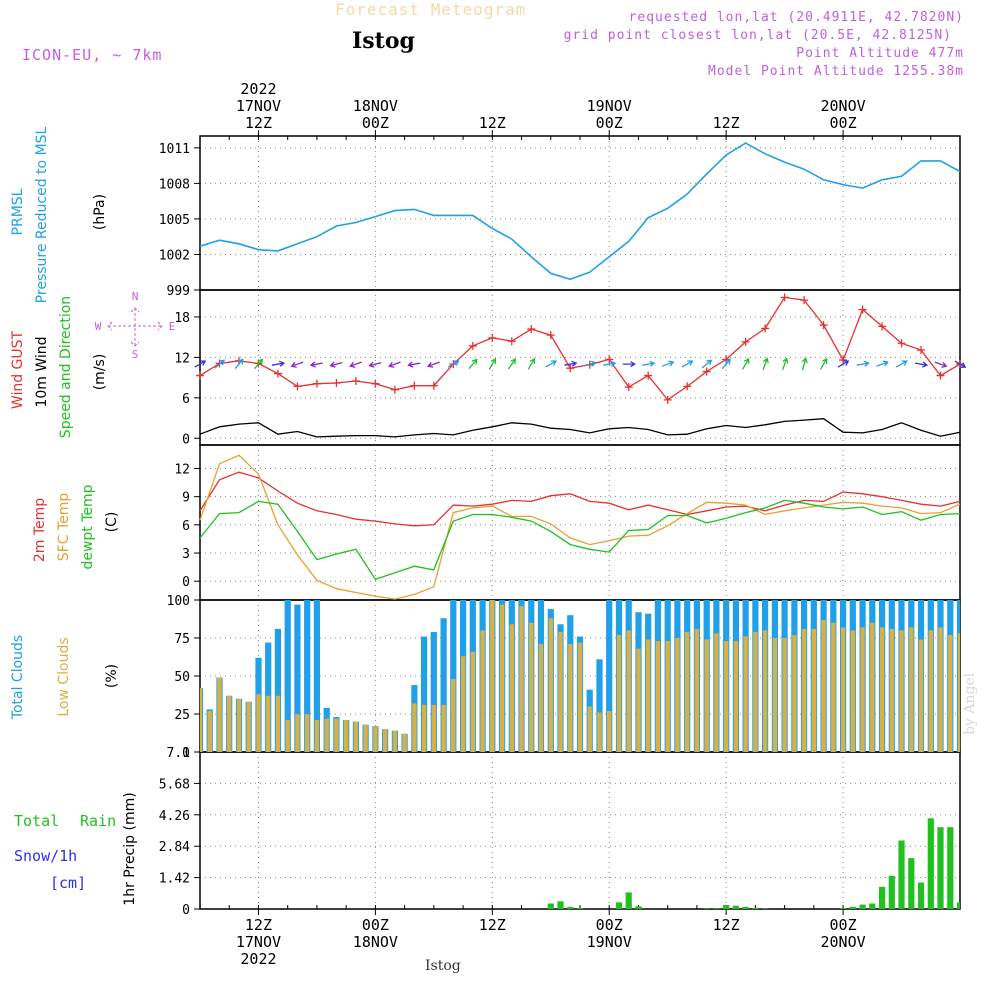 This screenshot has width=1000, height=1000. Describe the element at coordinates (580, 428) in the screenshot. I see `series-line-10m-wind` at that location.